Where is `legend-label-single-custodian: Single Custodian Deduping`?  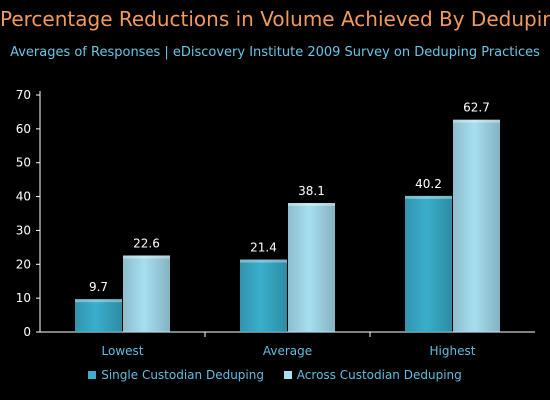
legend-label-single-custodian: Single Custodian Deduping is located at coordinates (182, 375).